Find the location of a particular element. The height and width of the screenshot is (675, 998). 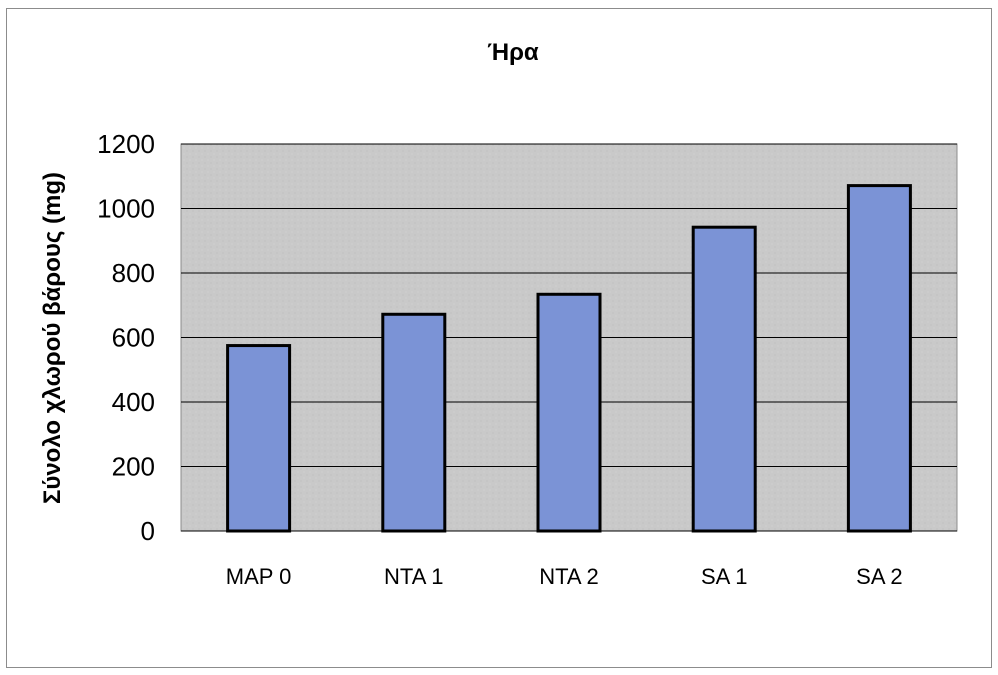

y-tick-label: 1000 is located at coordinates (126, 209).